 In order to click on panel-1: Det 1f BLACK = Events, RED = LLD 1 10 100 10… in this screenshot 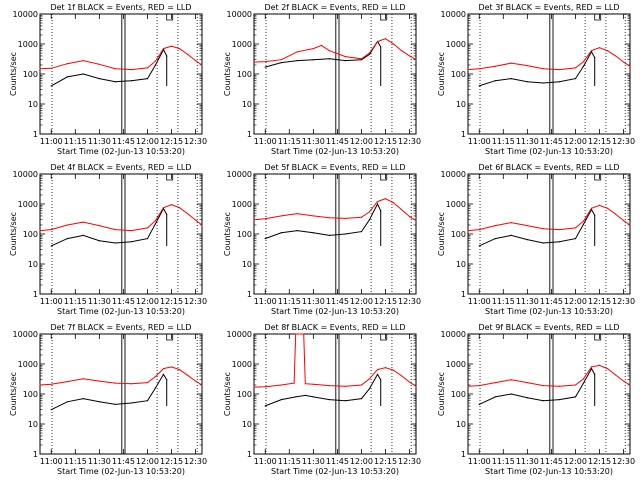, I will do `click(108, 79)`.